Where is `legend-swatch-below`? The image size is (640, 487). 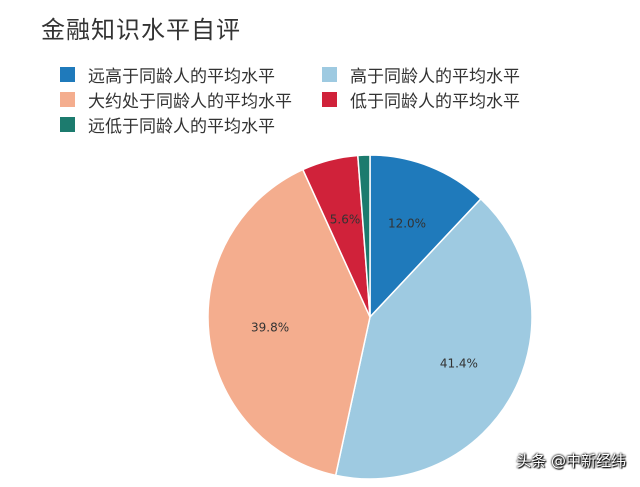
legend-swatch-below is located at coordinates (329, 99).